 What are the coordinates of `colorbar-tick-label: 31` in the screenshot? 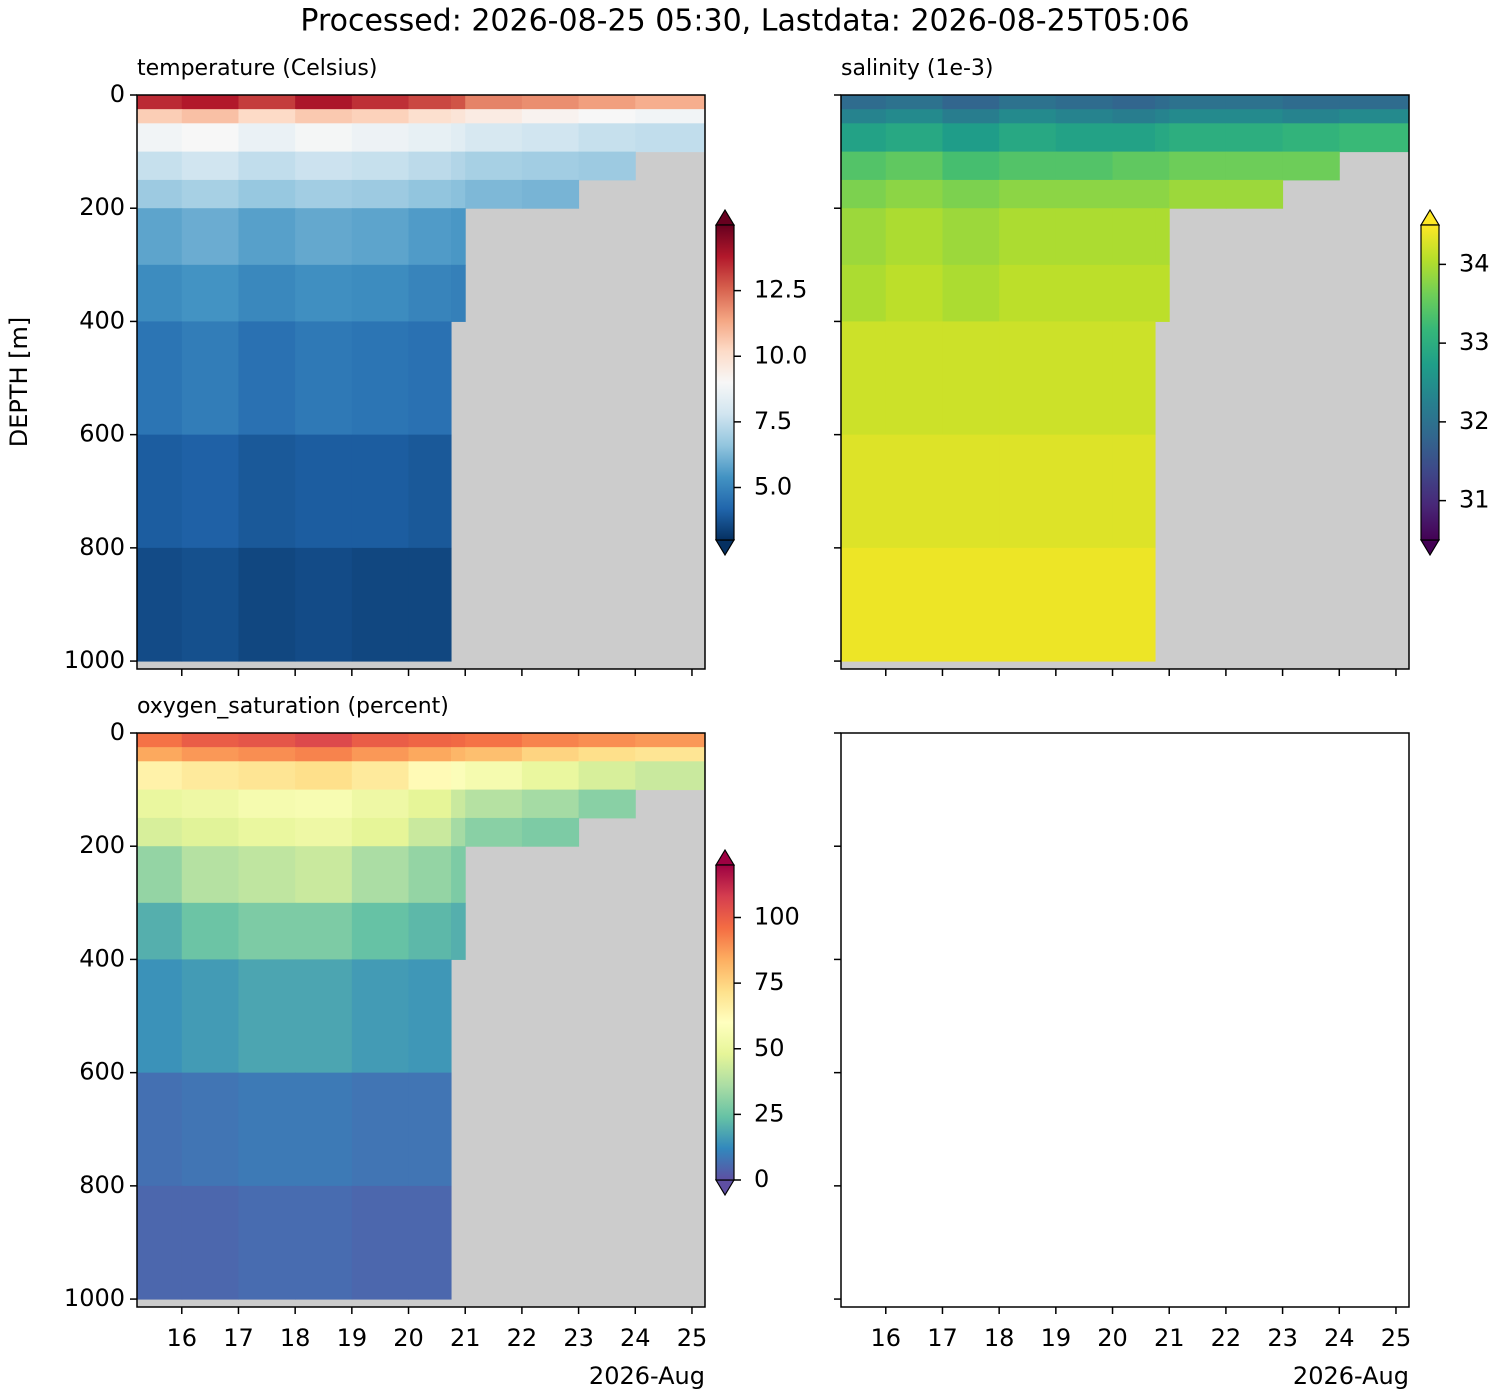 It's located at (1474, 500).